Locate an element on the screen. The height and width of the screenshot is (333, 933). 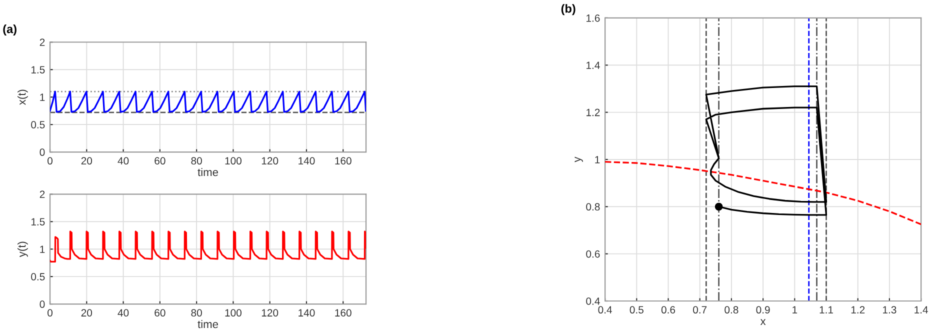
x-tick-label: 0.9 is located at coordinates (763, 310).